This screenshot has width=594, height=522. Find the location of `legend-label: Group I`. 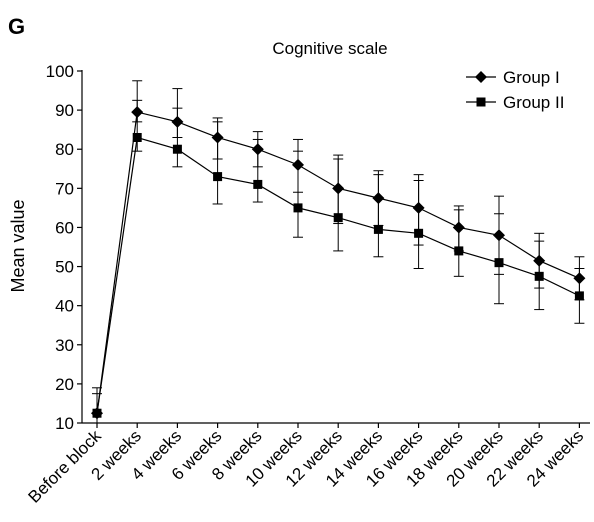

legend-label: Group I is located at coordinates (531, 77).